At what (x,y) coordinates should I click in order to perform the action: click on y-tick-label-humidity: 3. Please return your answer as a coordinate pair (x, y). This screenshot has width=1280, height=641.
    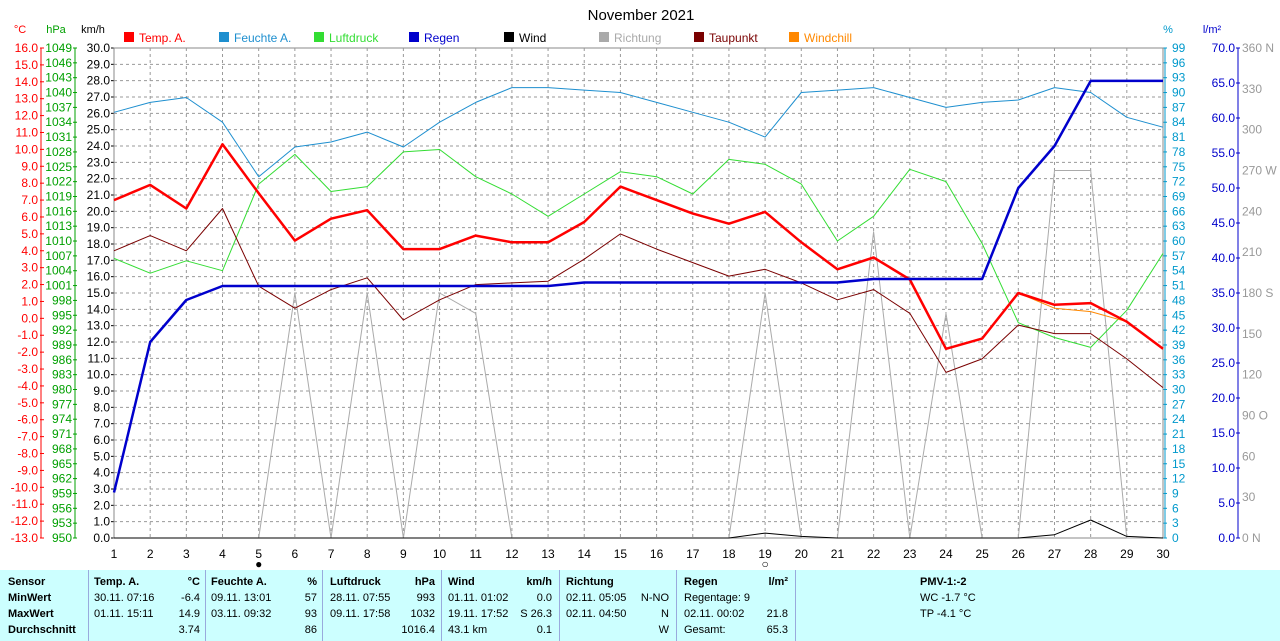
    Looking at the image, I should click on (1175, 523).